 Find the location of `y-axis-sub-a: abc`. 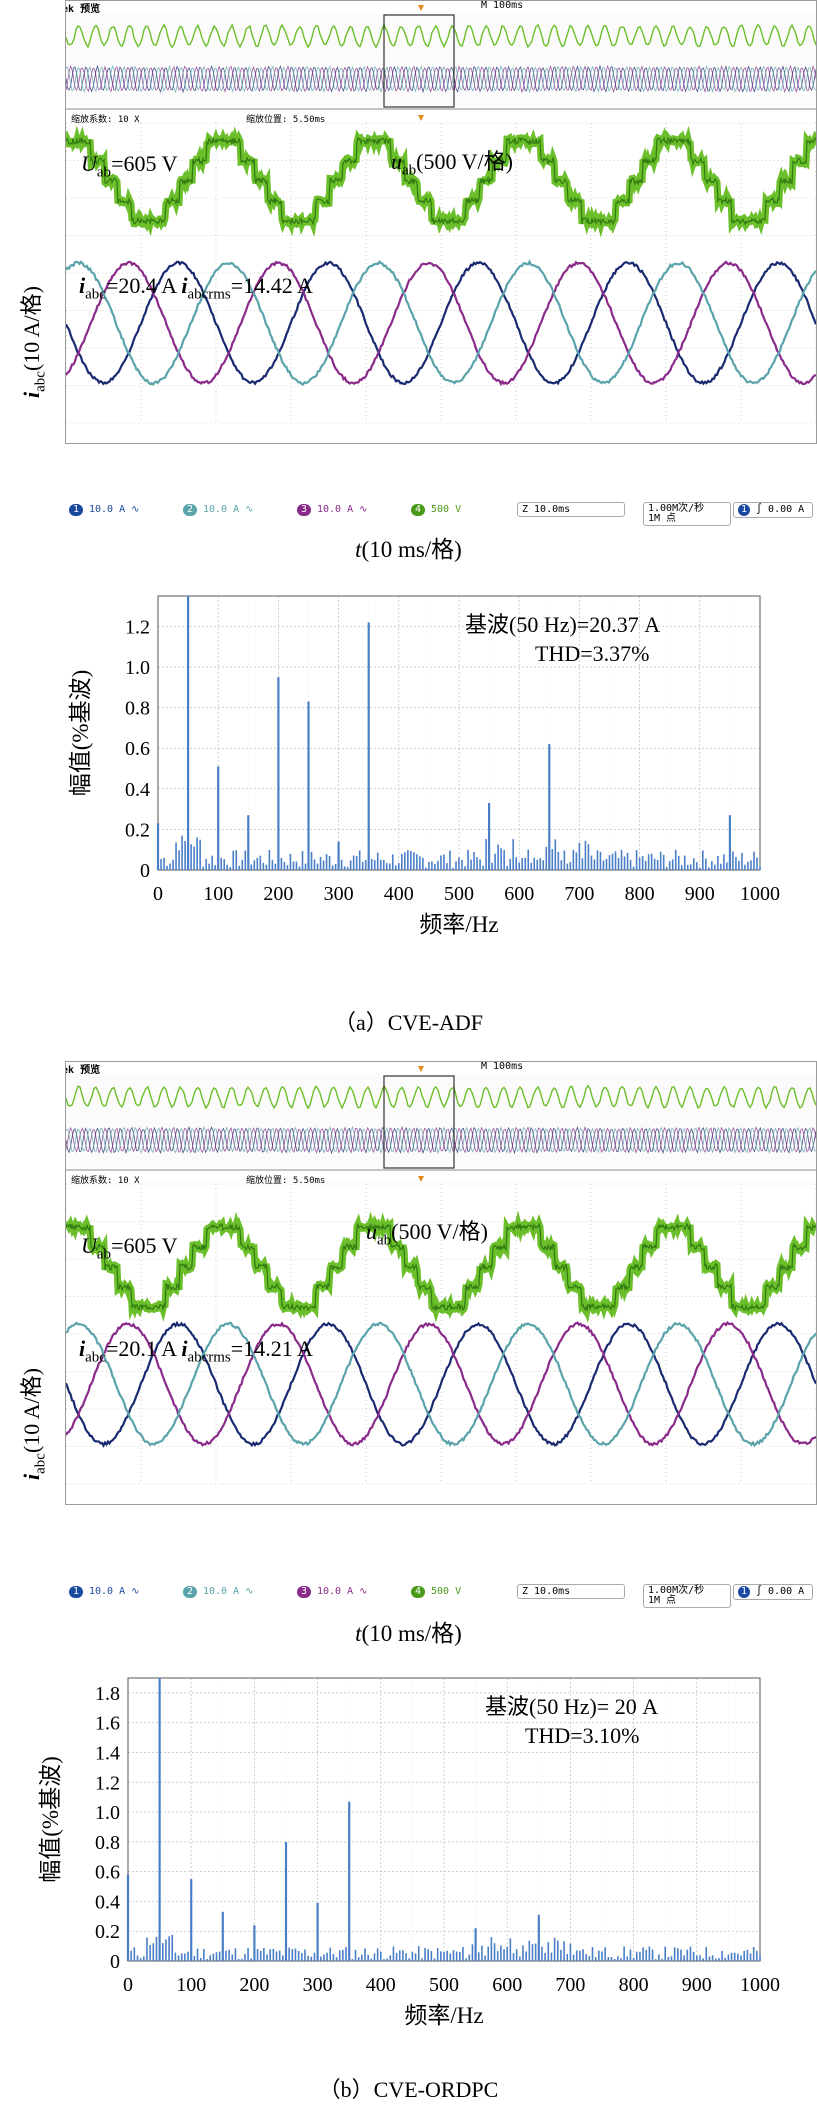

y-axis-sub-a: abc is located at coordinates (40, 381).